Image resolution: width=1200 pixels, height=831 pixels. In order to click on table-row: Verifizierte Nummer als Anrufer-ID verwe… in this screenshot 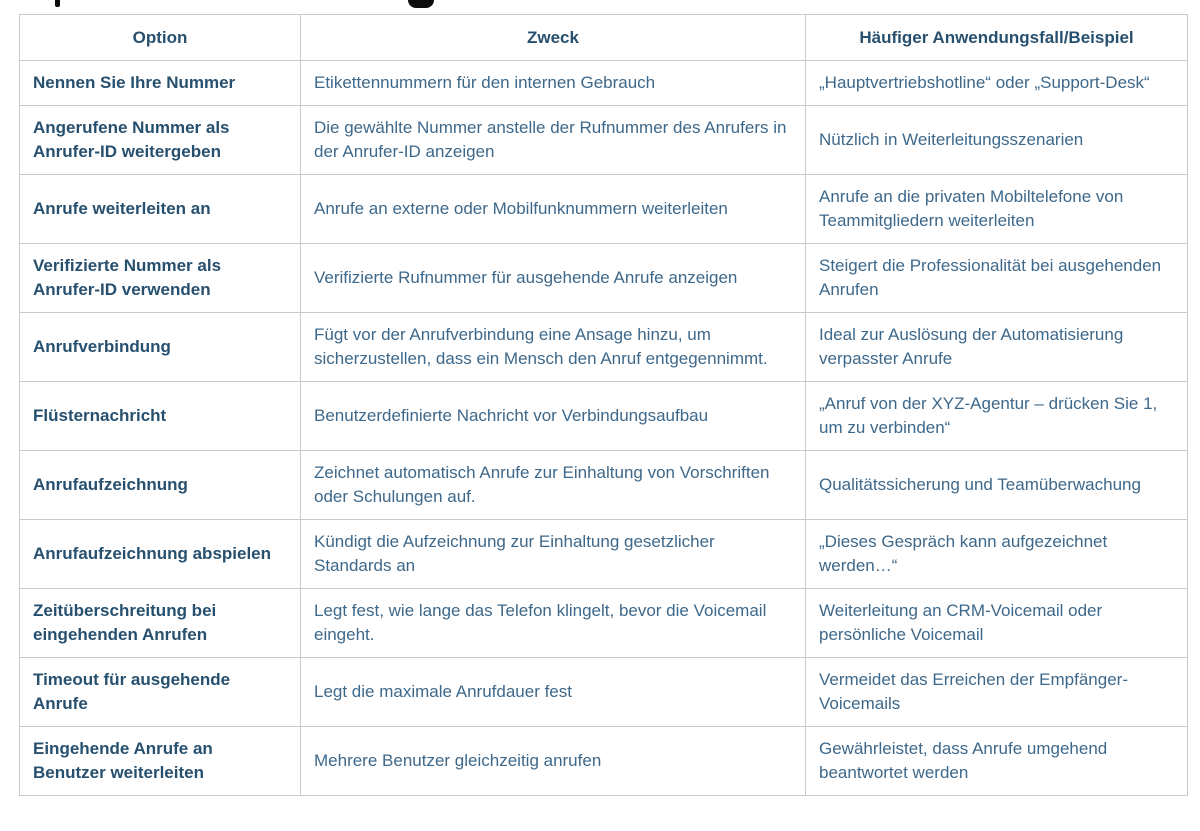, I will do `click(603, 278)`.